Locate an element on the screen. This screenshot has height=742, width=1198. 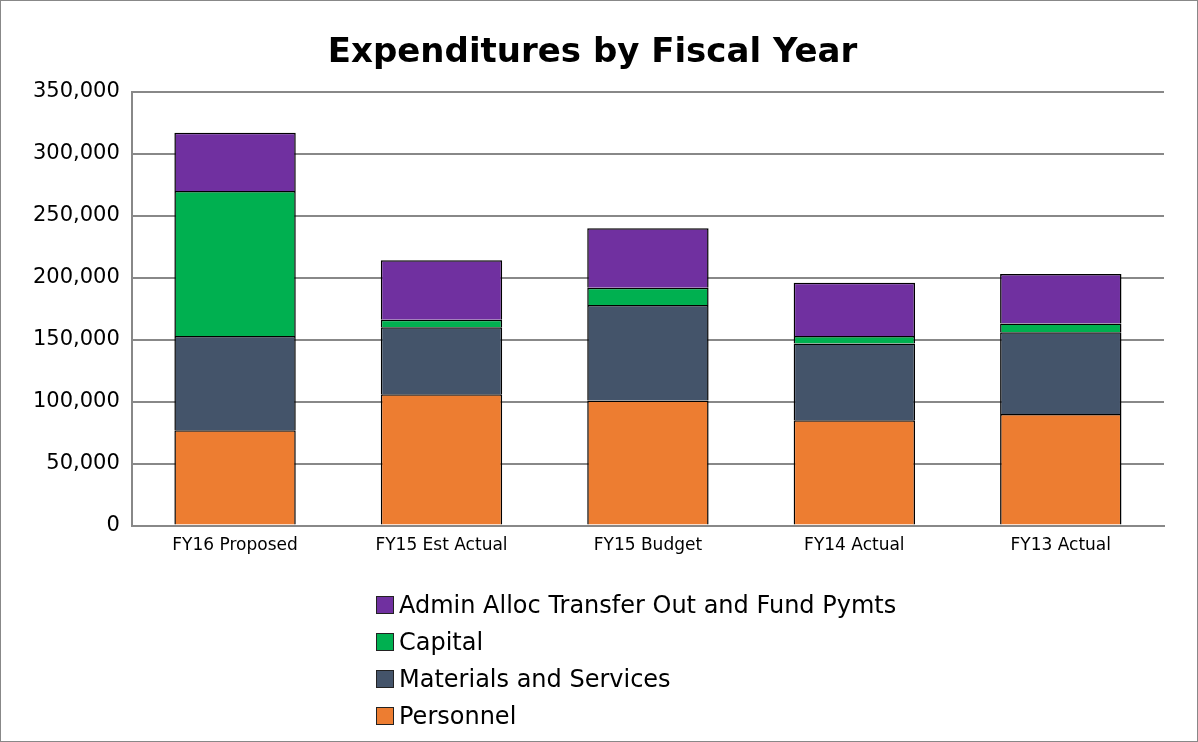
x-tick-label: FY16 Proposed is located at coordinates (235, 544).